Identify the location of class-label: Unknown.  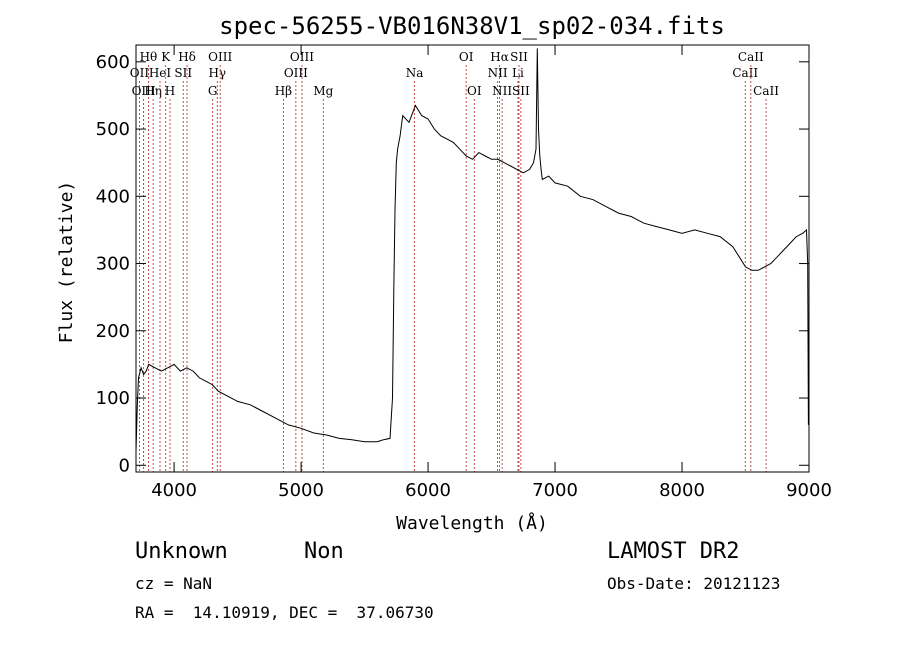
(181, 551).